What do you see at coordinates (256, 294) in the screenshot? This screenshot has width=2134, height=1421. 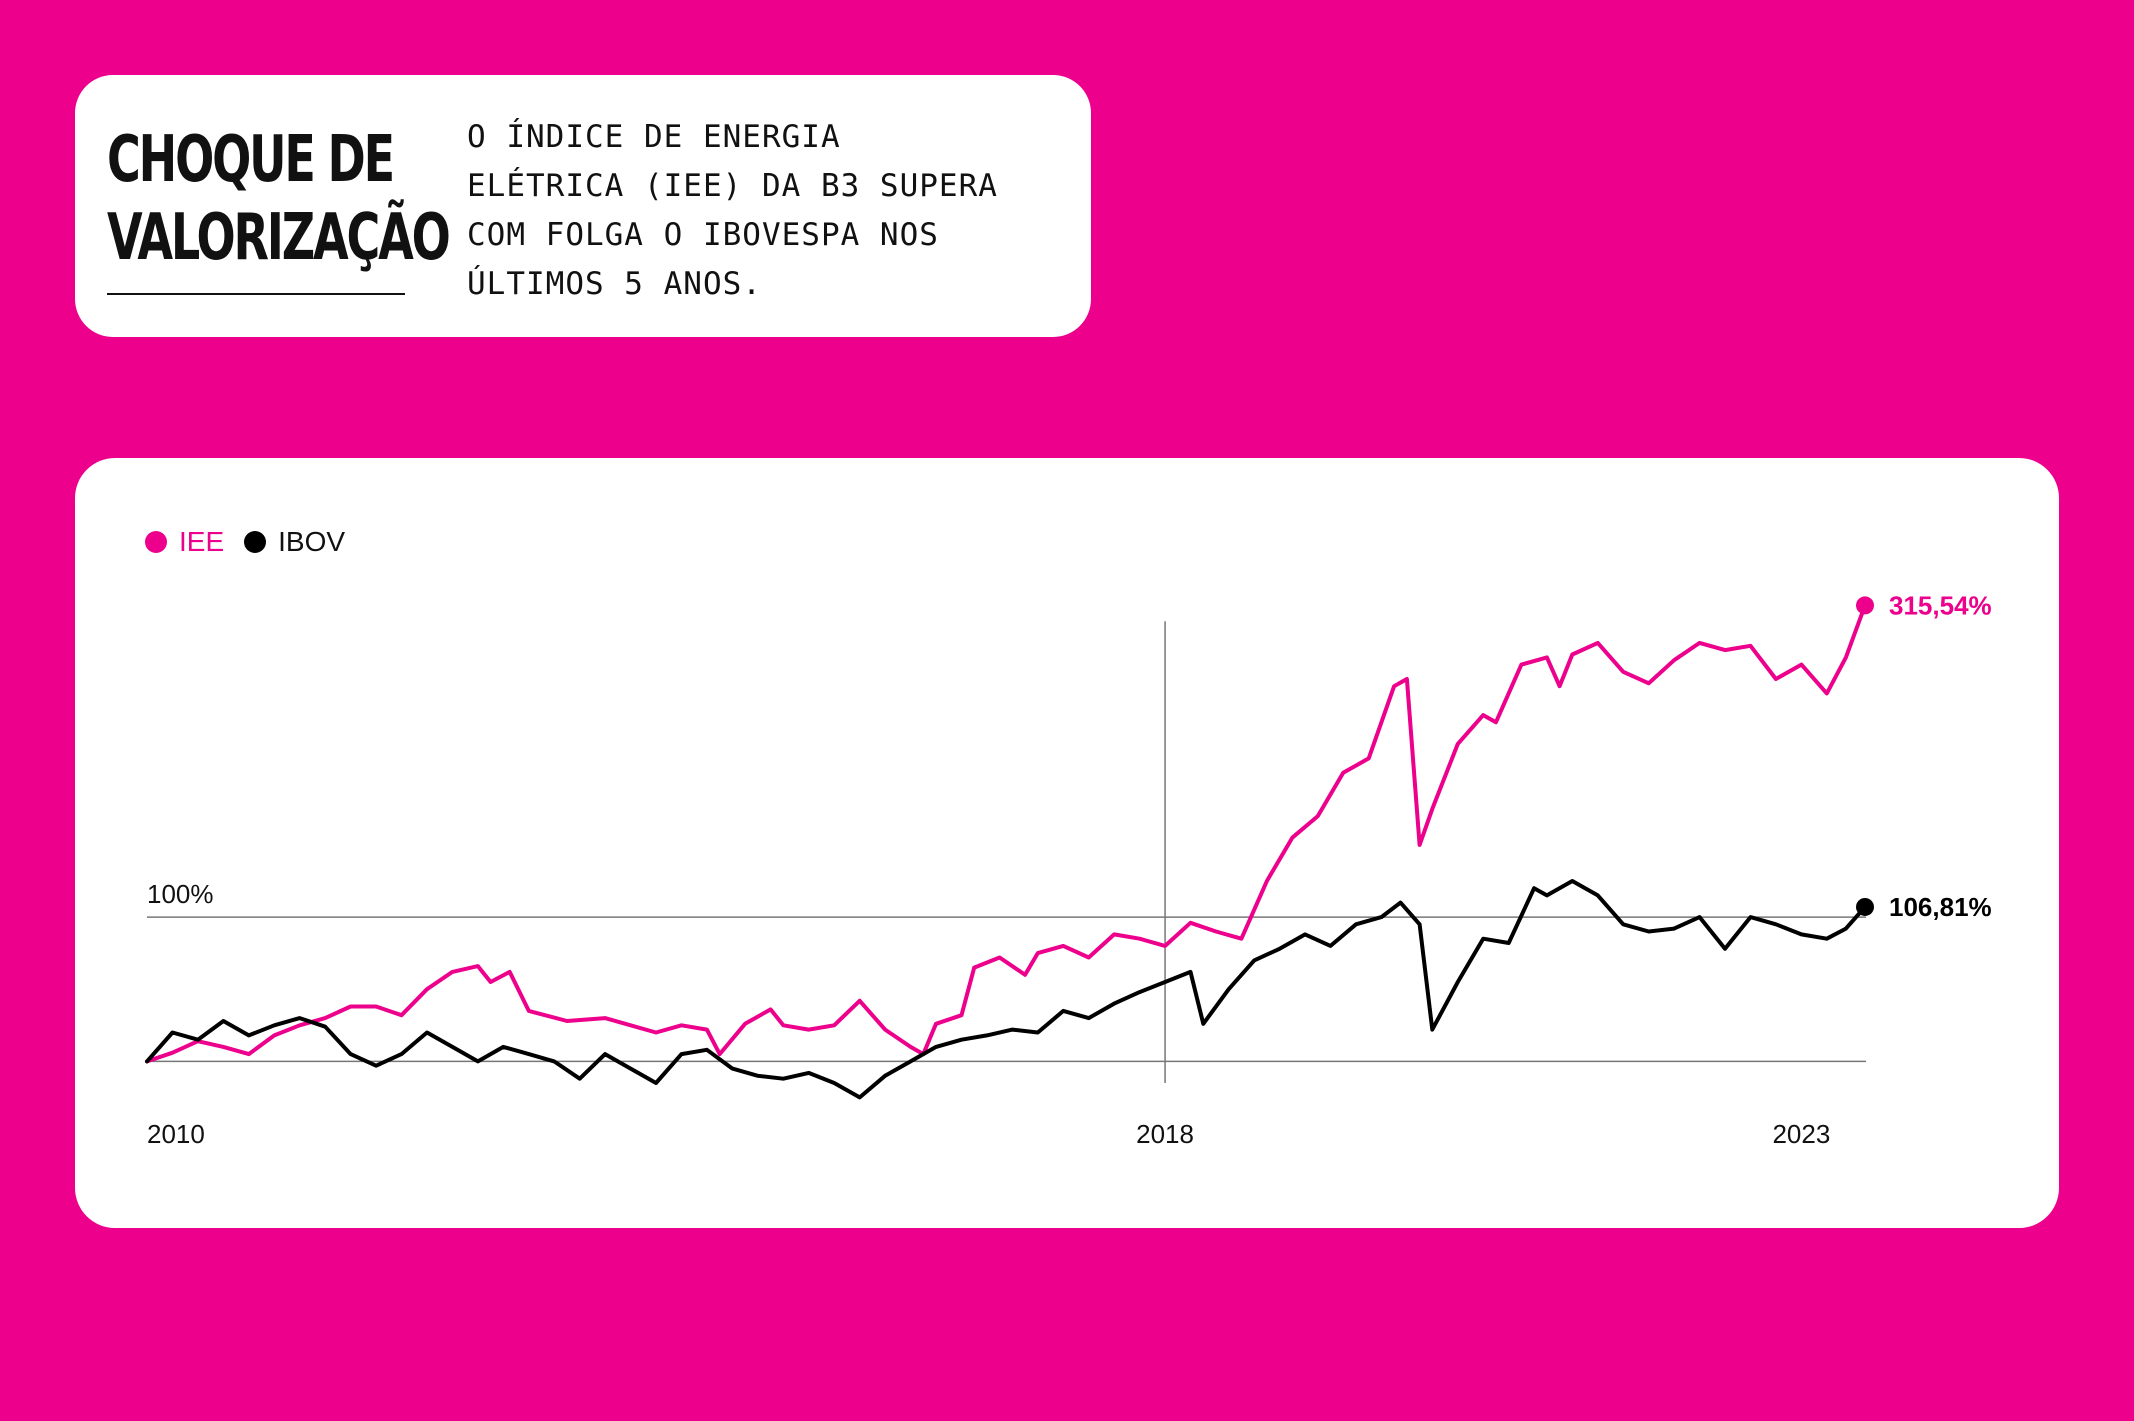 I see `title-underline` at bounding box center [256, 294].